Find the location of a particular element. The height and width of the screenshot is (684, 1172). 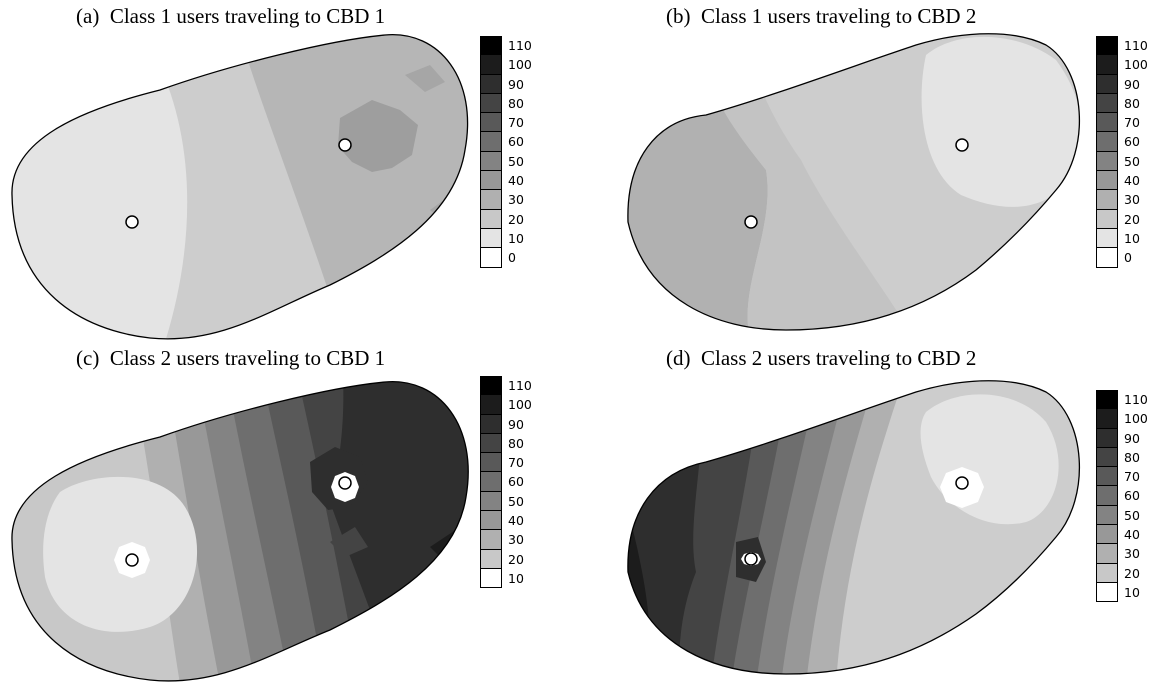

panel-title-text: Class 2 users traveling to CBD 2 is located at coordinates (839, 358).